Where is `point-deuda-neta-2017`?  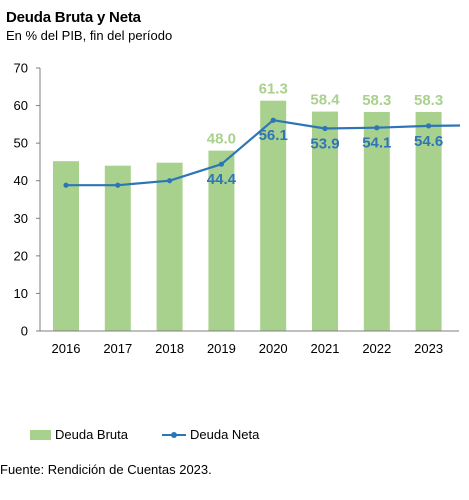 point-deuda-neta-2017 is located at coordinates (118, 185).